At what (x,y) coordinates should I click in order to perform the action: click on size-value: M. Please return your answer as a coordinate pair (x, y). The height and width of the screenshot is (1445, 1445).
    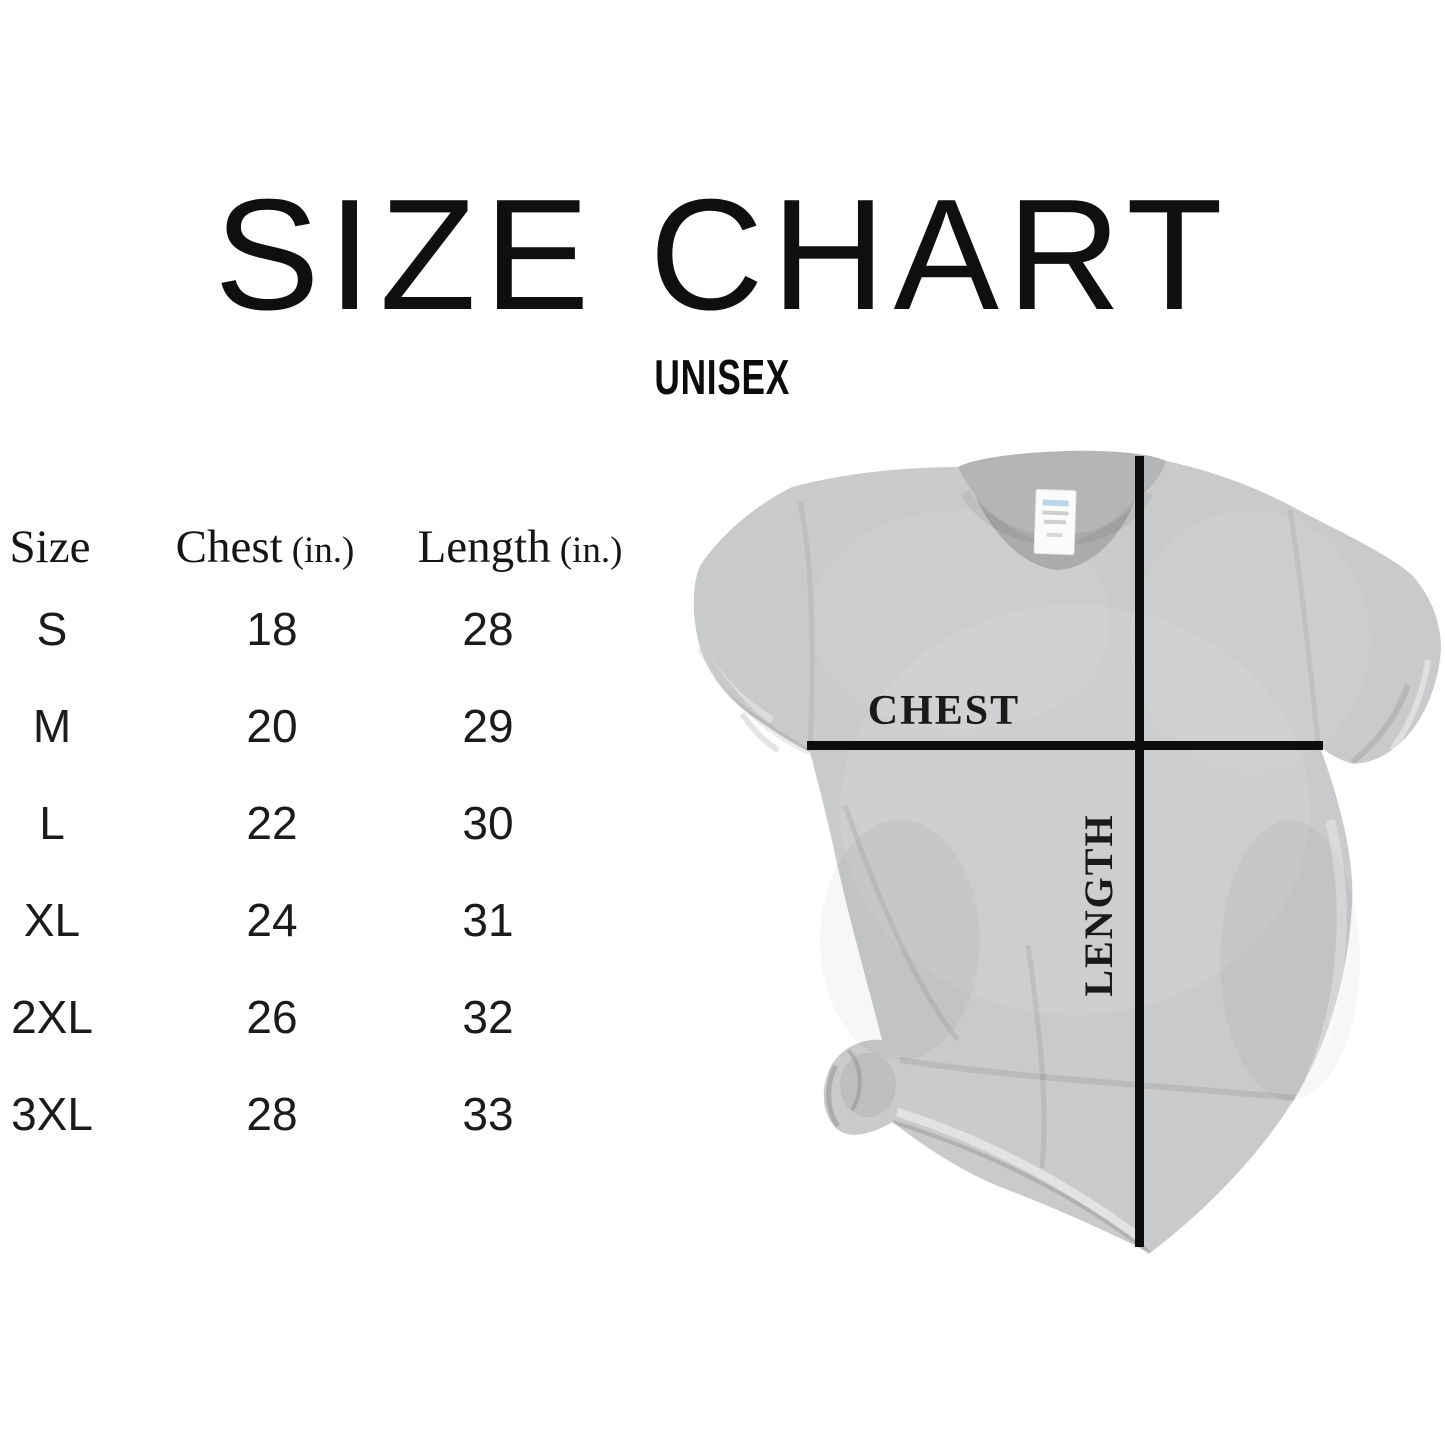
    Looking at the image, I should click on (52, 726).